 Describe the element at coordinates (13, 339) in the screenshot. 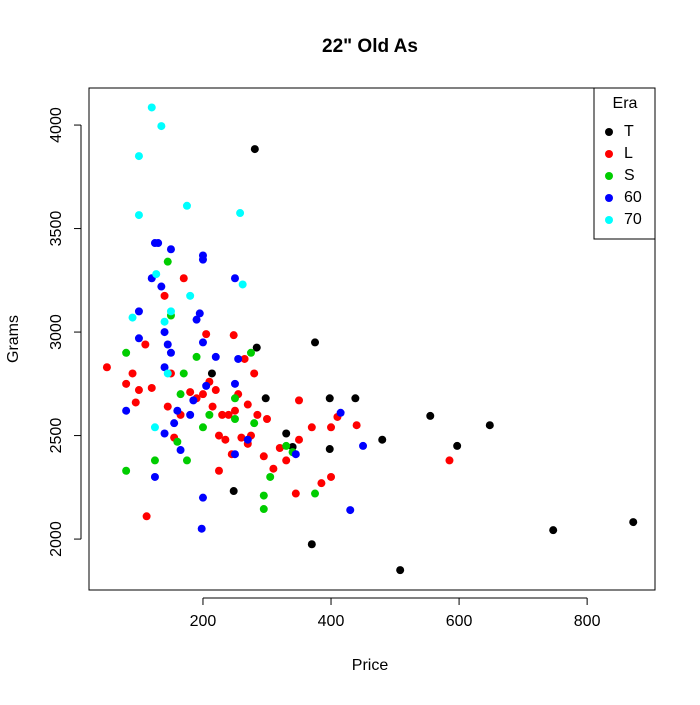

I see `y-axis-label: Grams` at that location.